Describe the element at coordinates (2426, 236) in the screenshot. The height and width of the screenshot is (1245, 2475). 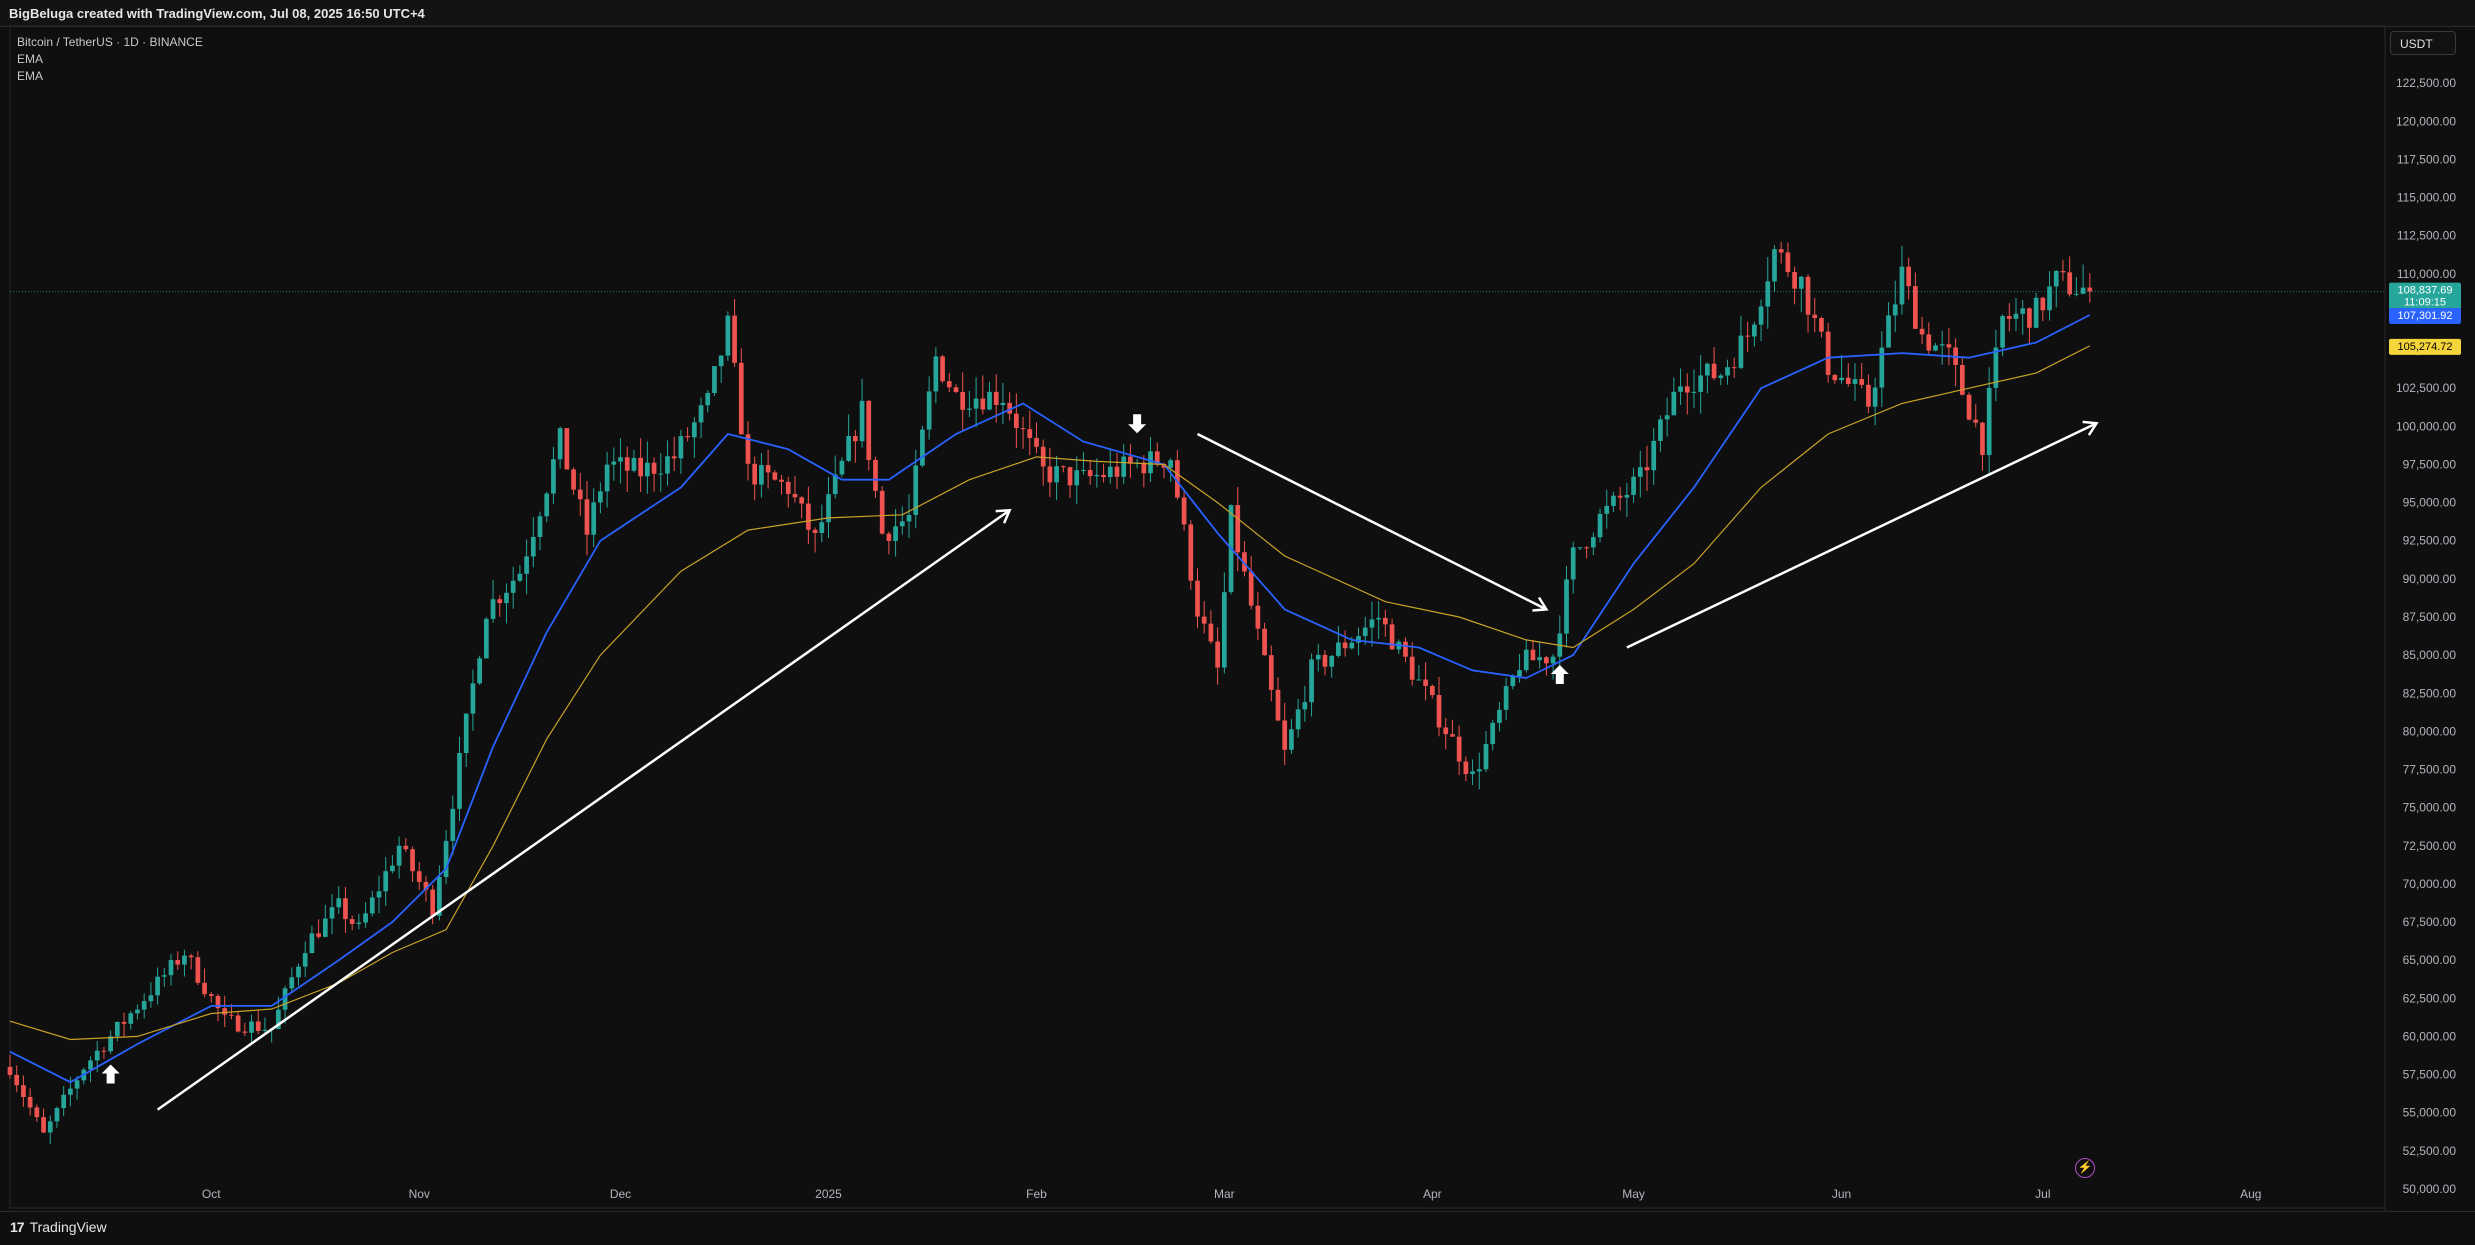
I see `y-tick-label: 112,500.00` at that location.